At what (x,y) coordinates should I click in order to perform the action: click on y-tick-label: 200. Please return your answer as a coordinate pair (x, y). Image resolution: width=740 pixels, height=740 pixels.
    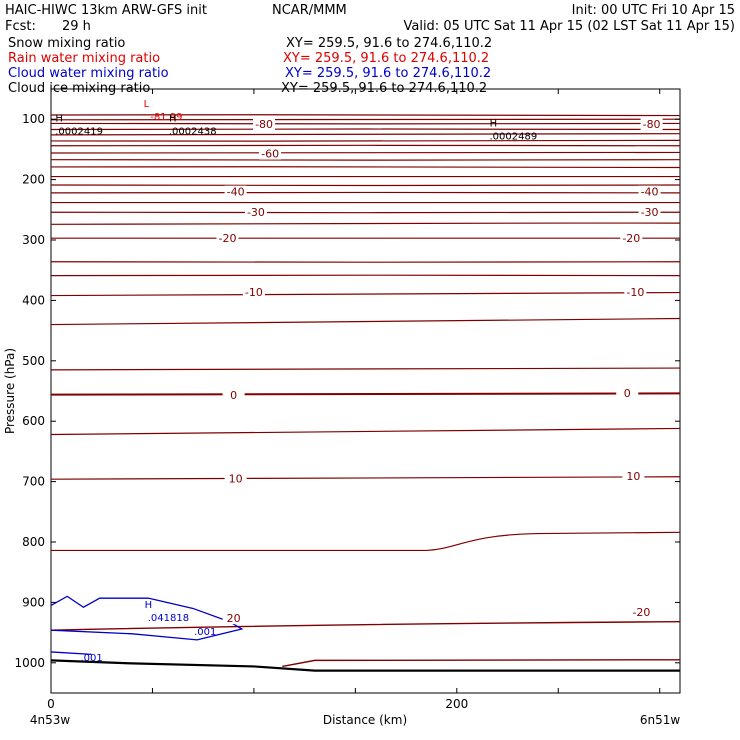
    Looking at the image, I should click on (33, 180).